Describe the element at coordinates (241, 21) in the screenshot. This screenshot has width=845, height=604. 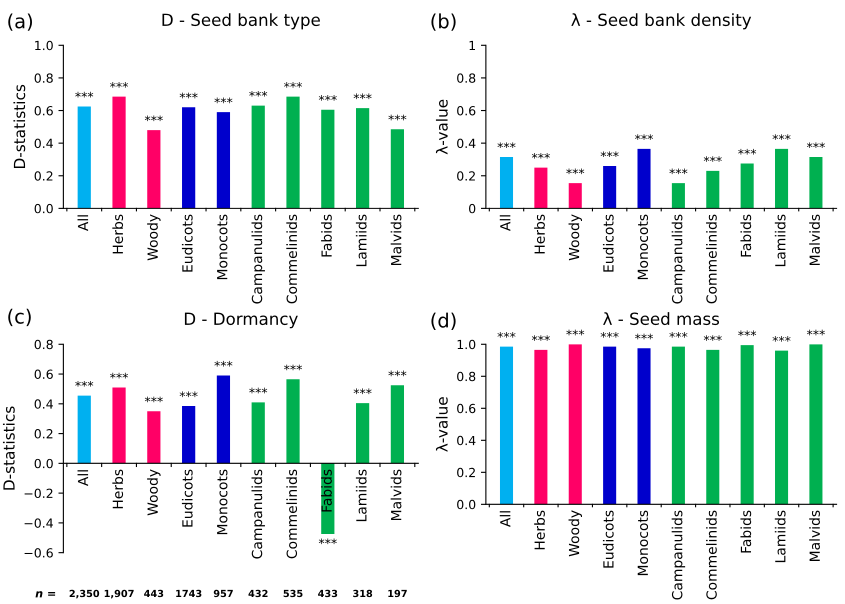
I see `chart-title: D - Seed bank type` at that location.